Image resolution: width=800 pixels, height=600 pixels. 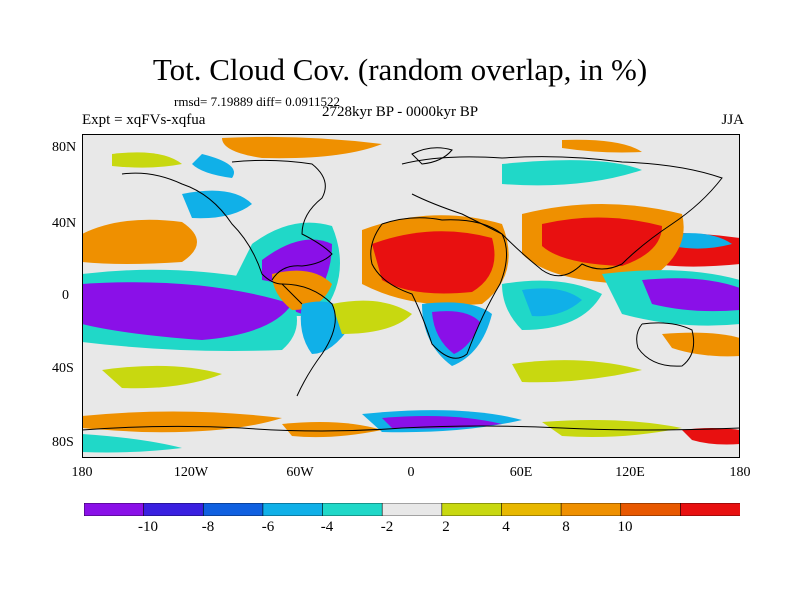 What do you see at coordinates (63, 442) in the screenshot?
I see `y-tick-label: 80S` at bounding box center [63, 442].